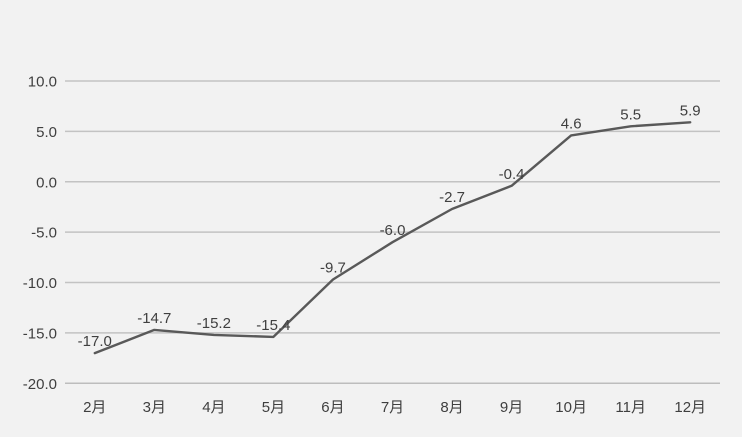 This screenshot has width=742, height=437. What do you see at coordinates (40, 333) in the screenshot?
I see `y-tick-label: -15.0` at bounding box center [40, 333].